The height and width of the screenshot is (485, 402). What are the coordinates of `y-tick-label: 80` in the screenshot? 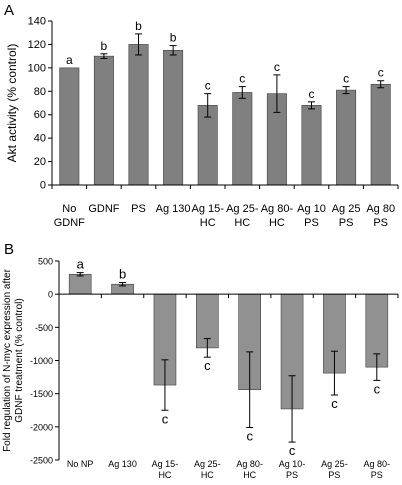 It's located at (40, 92).